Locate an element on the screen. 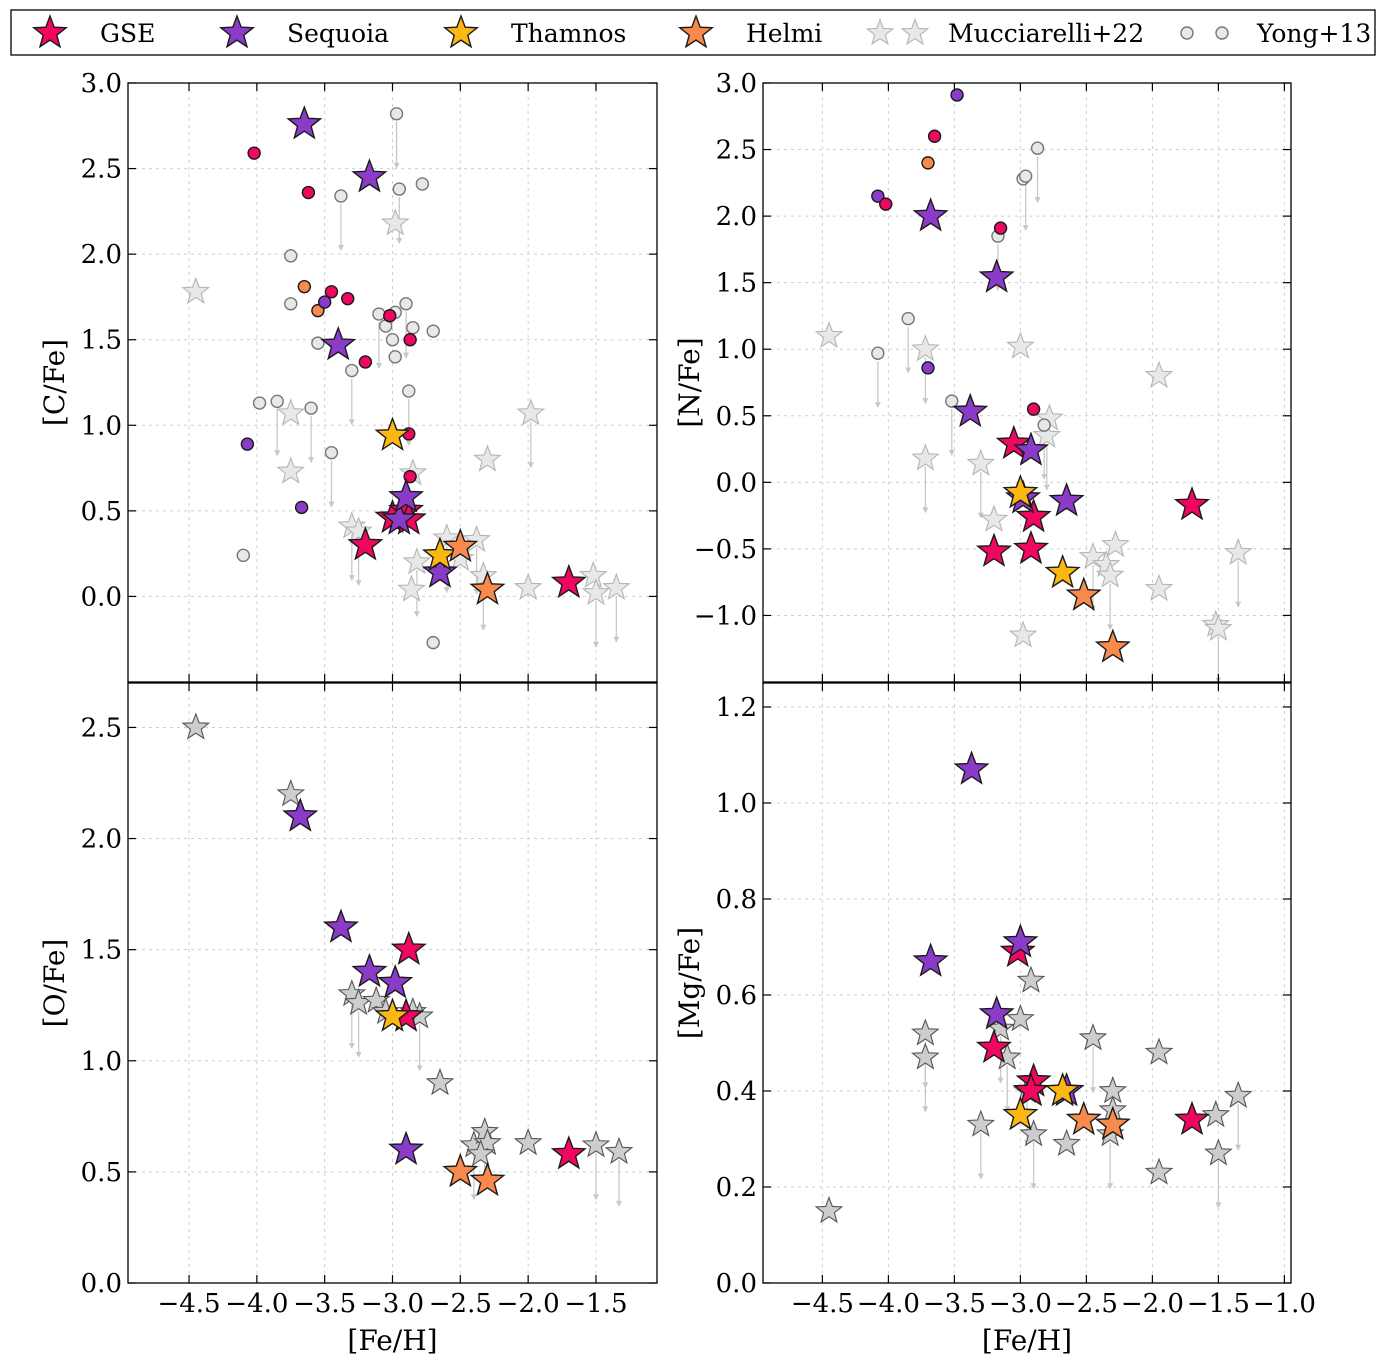 The height and width of the screenshot is (1369, 1385). y-axis-label: [Mg/Fe] is located at coordinates (689, 983).